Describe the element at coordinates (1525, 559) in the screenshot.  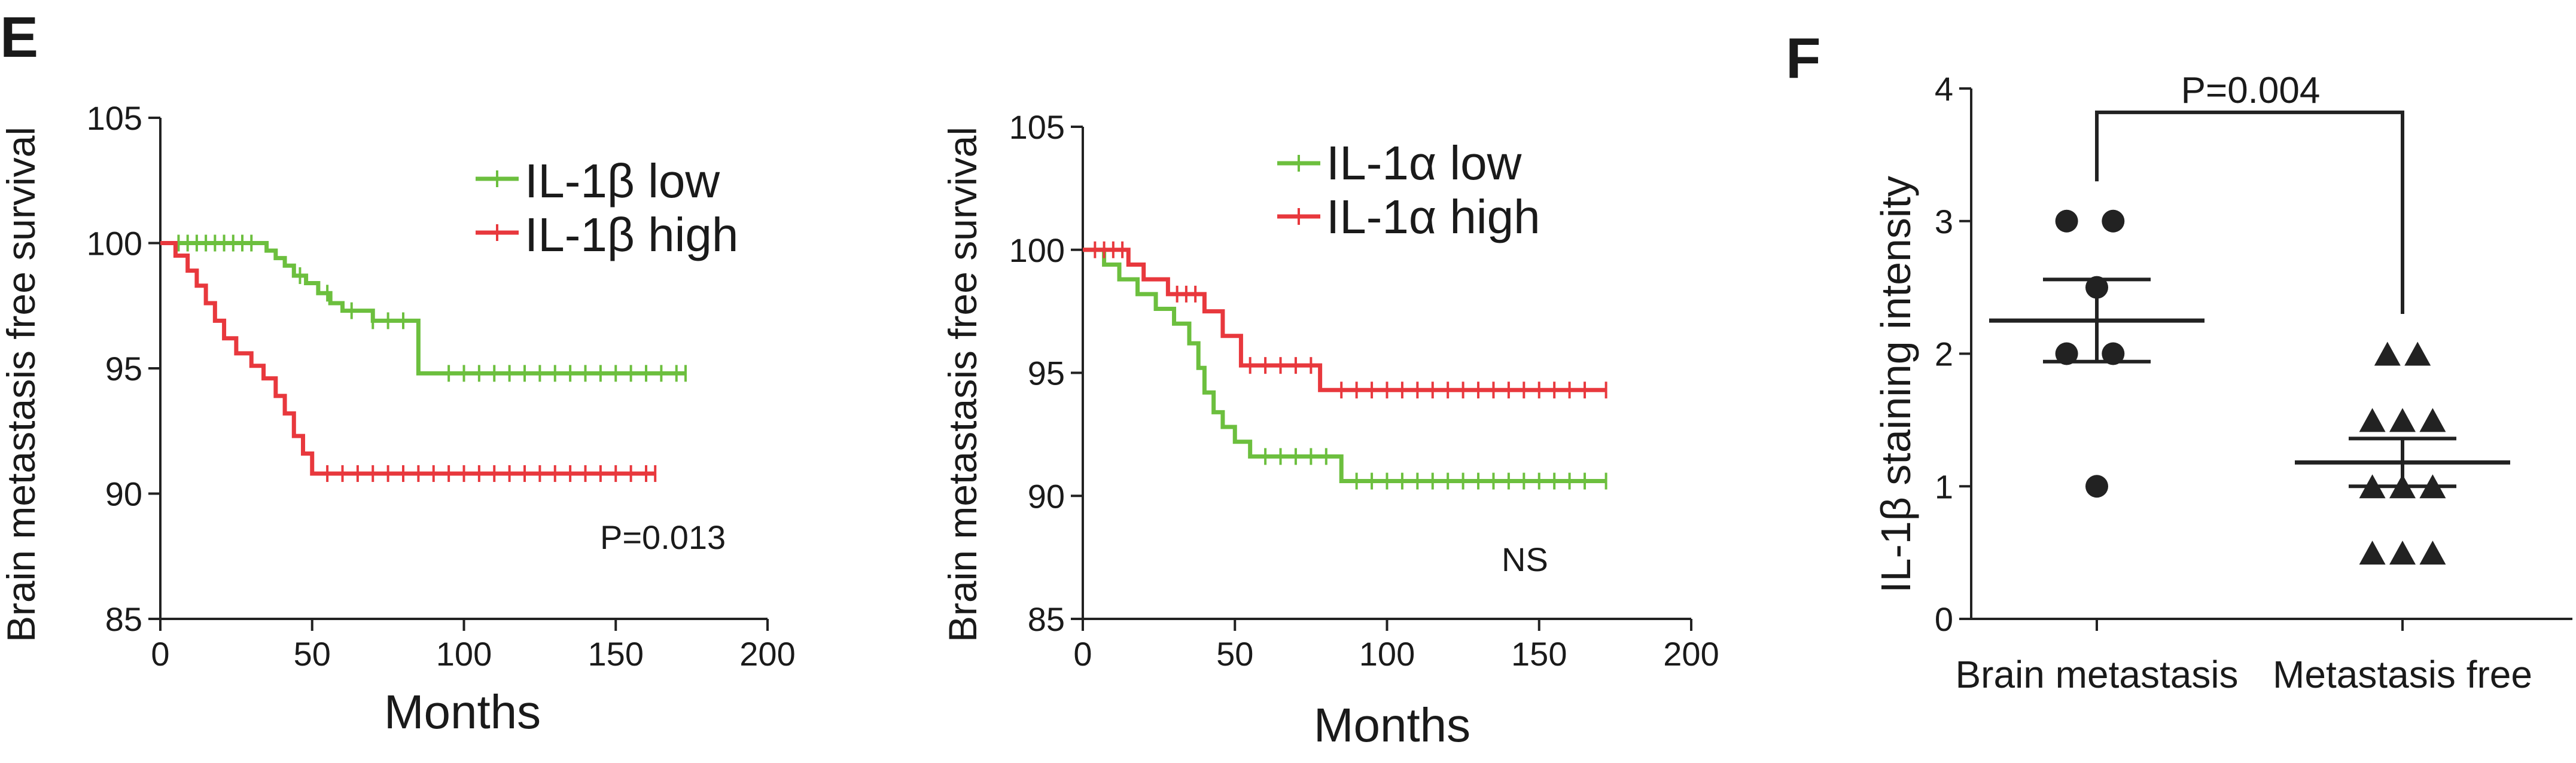
I see `ns-annotation: NS` at that location.